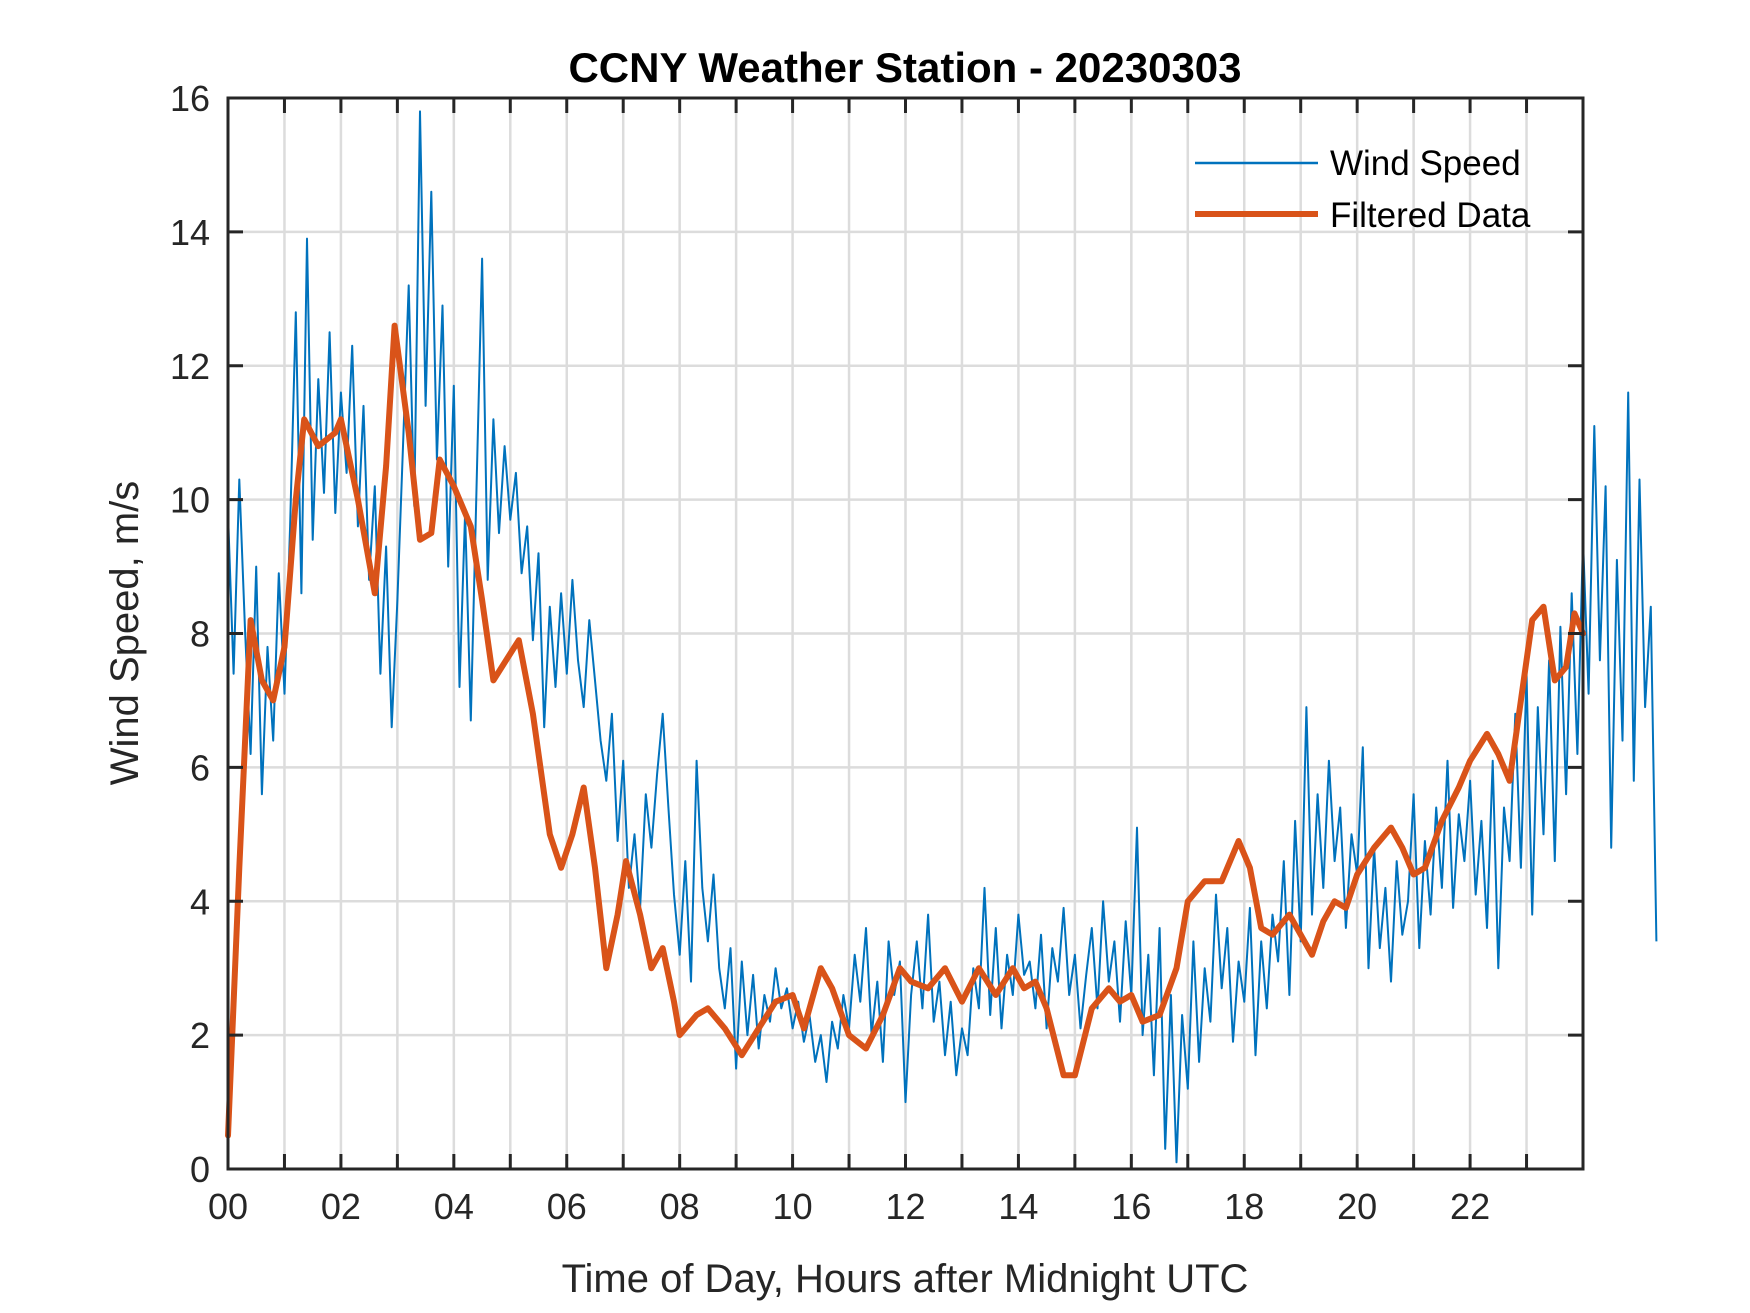  What do you see at coordinates (1244, 1206) in the screenshot?
I see `x-tick-label: 18` at bounding box center [1244, 1206].